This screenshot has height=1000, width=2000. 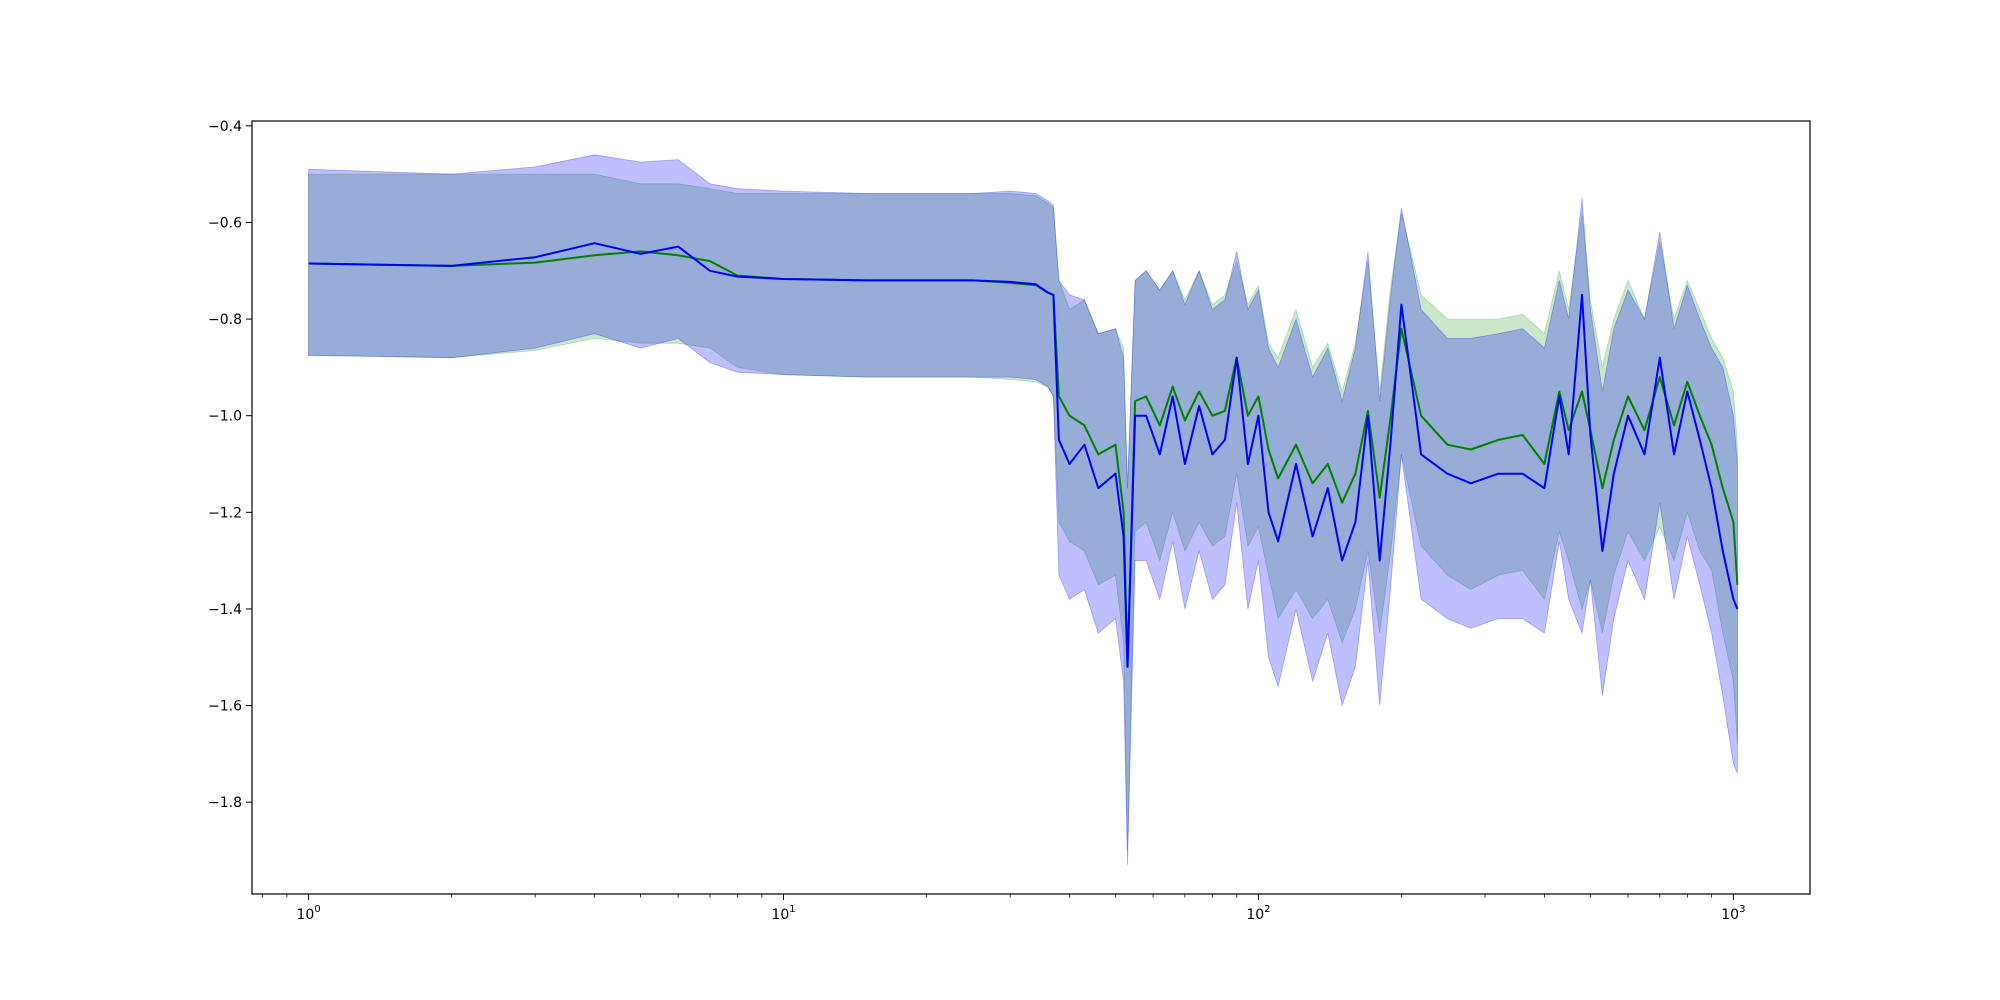 What do you see at coordinates (225, 127) in the screenshot?
I see `y-tick-label: −0.4` at bounding box center [225, 127].